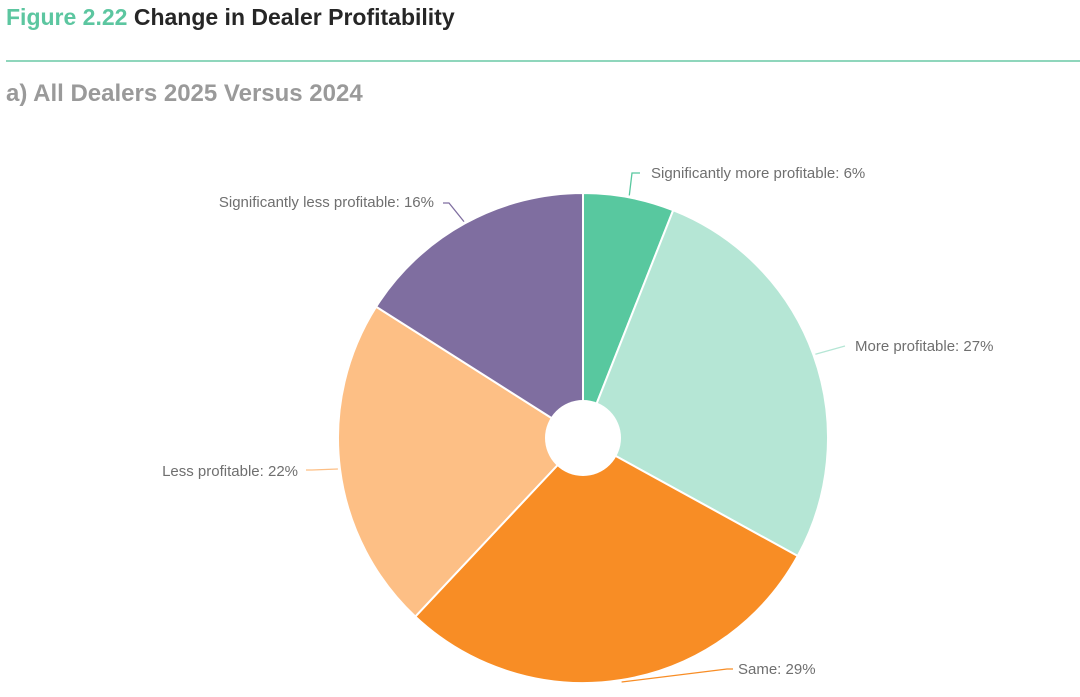  What do you see at coordinates (322, 469) in the screenshot?
I see `leader-line-less-profitable` at bounding box center [322, 469].